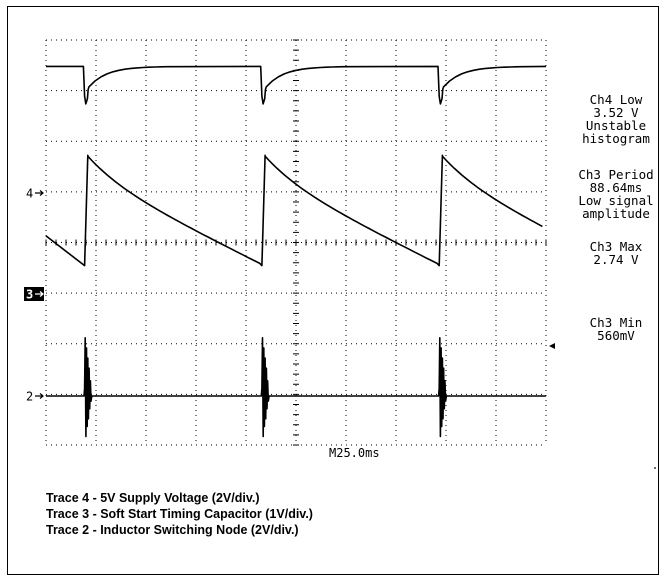 This screenshot has height=582, width=668. What do you see at coordinates (153, 498) in the screenshot?
I see `caption-trace-4: Trace 4 - 5V Supply Voltage (2V/div.)` at bounding box center [153, 498].